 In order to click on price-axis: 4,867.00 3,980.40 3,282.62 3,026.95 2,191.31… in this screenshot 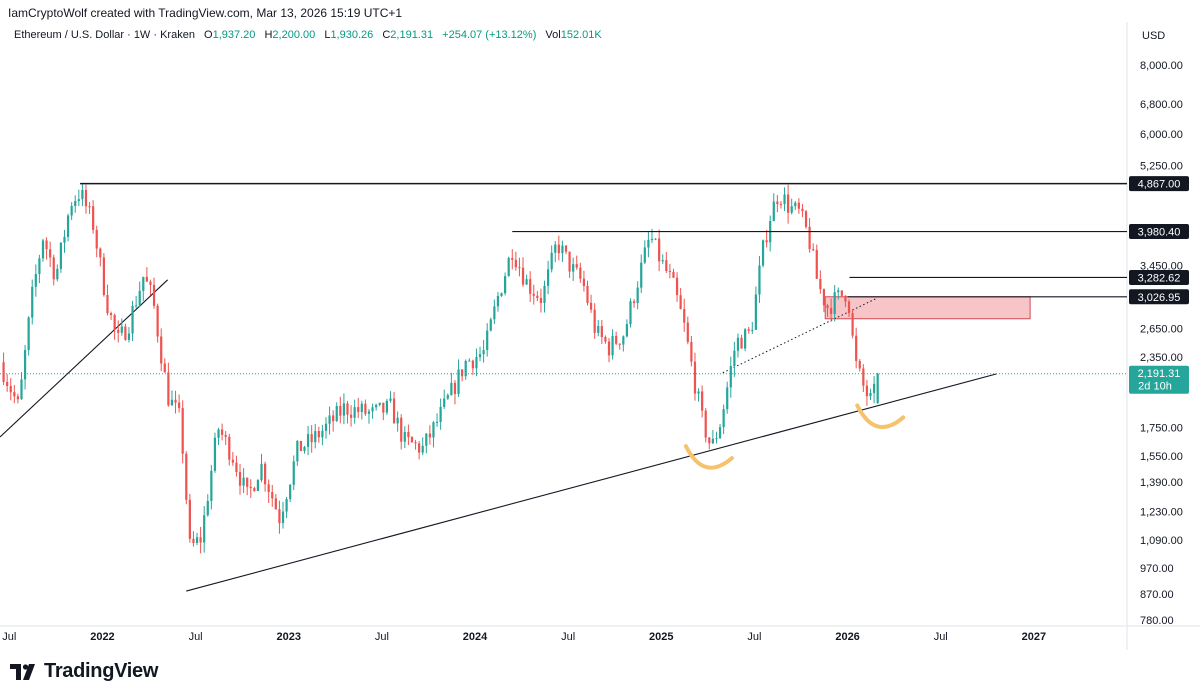, I will do `click(1159, 343)`.